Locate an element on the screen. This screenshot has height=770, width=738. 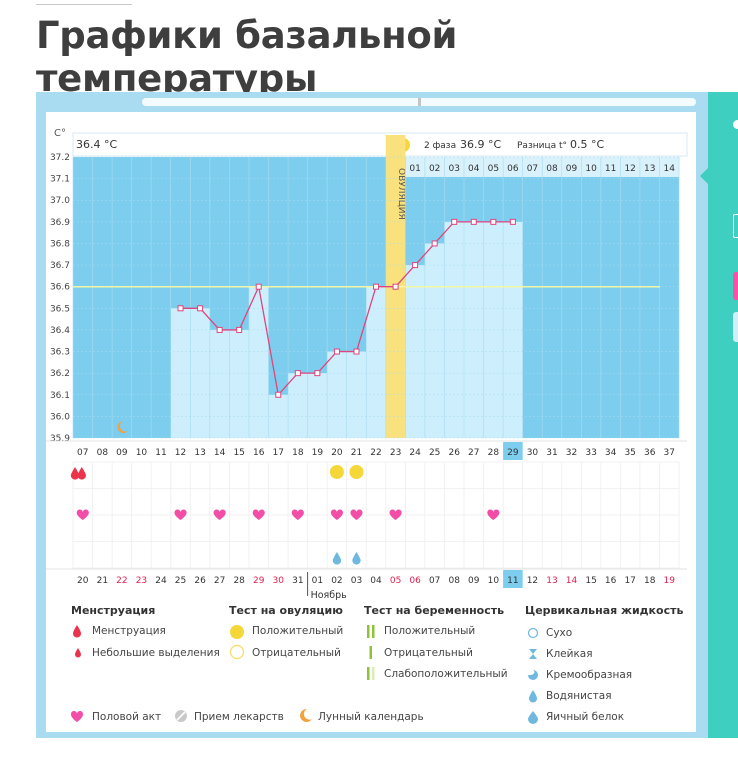
menstruation-marker is located at coordinates (81, 473).